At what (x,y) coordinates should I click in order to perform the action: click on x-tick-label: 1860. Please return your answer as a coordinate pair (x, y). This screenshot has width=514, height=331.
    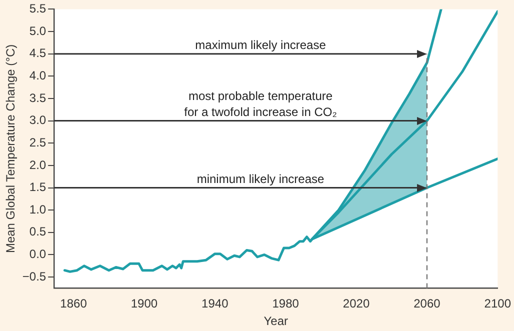
    Looking at the image, I should click on (74, 303).